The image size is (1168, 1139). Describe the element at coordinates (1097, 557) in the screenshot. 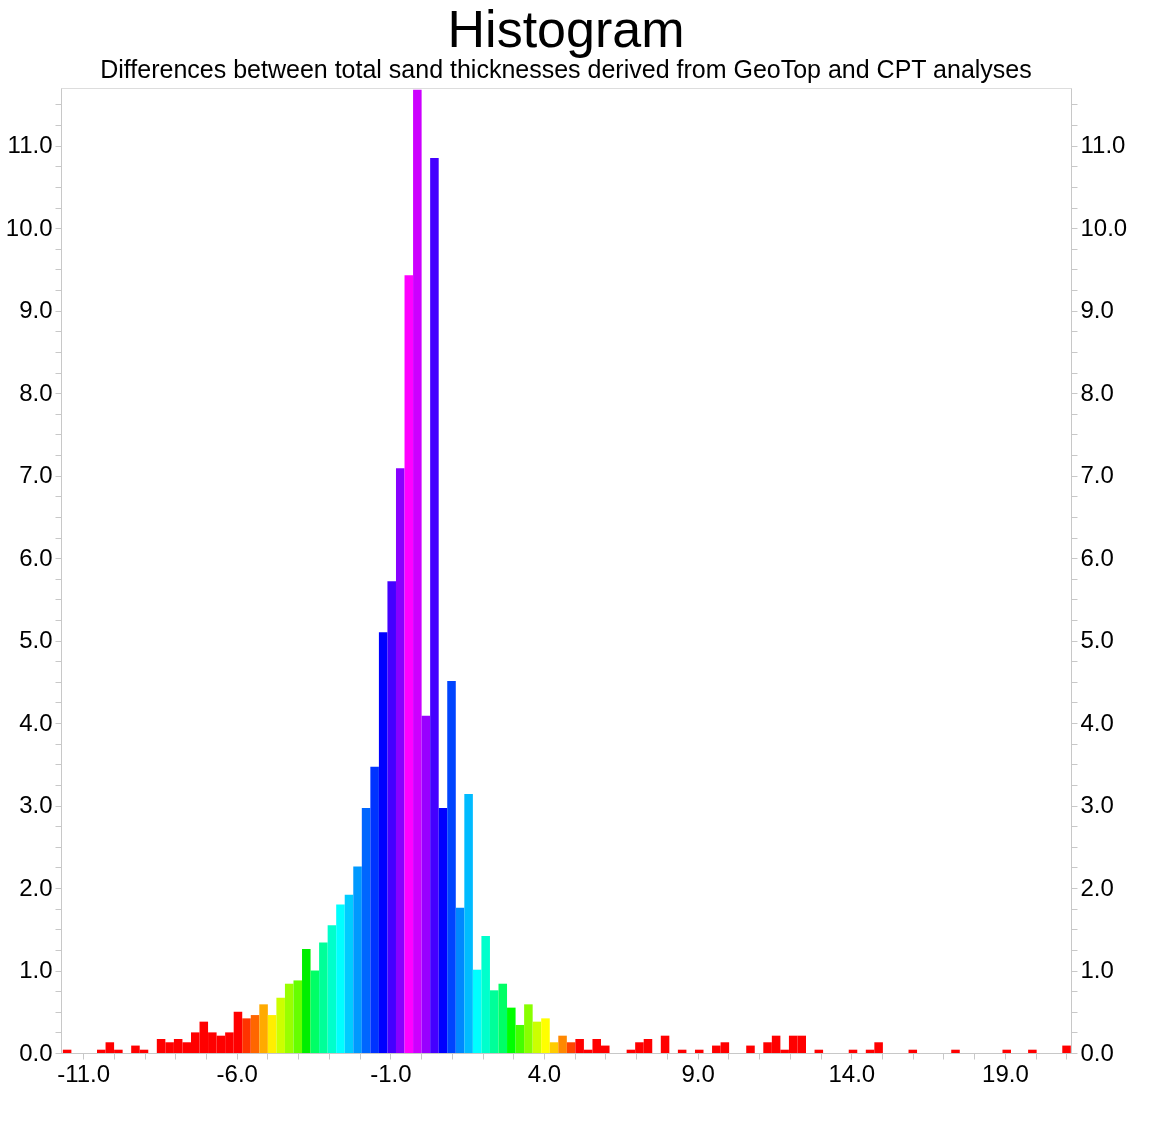

I see `y2-tick-label: 6.0` at that location.